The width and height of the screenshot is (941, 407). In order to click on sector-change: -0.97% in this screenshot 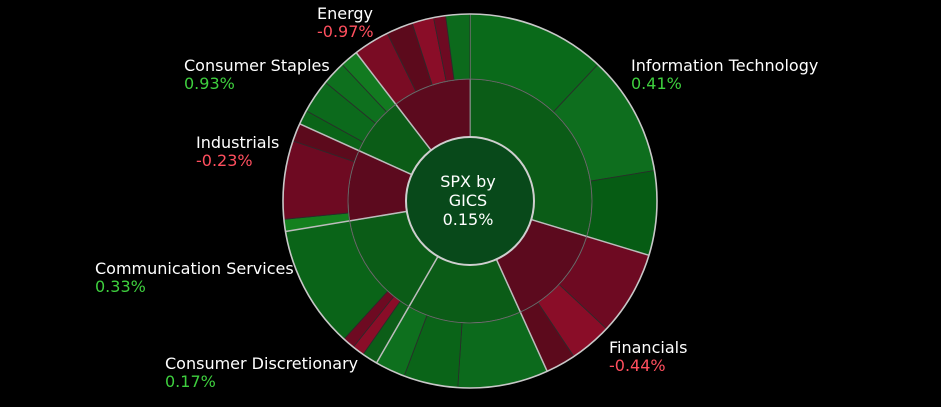, I will do `click(345, 31)`.